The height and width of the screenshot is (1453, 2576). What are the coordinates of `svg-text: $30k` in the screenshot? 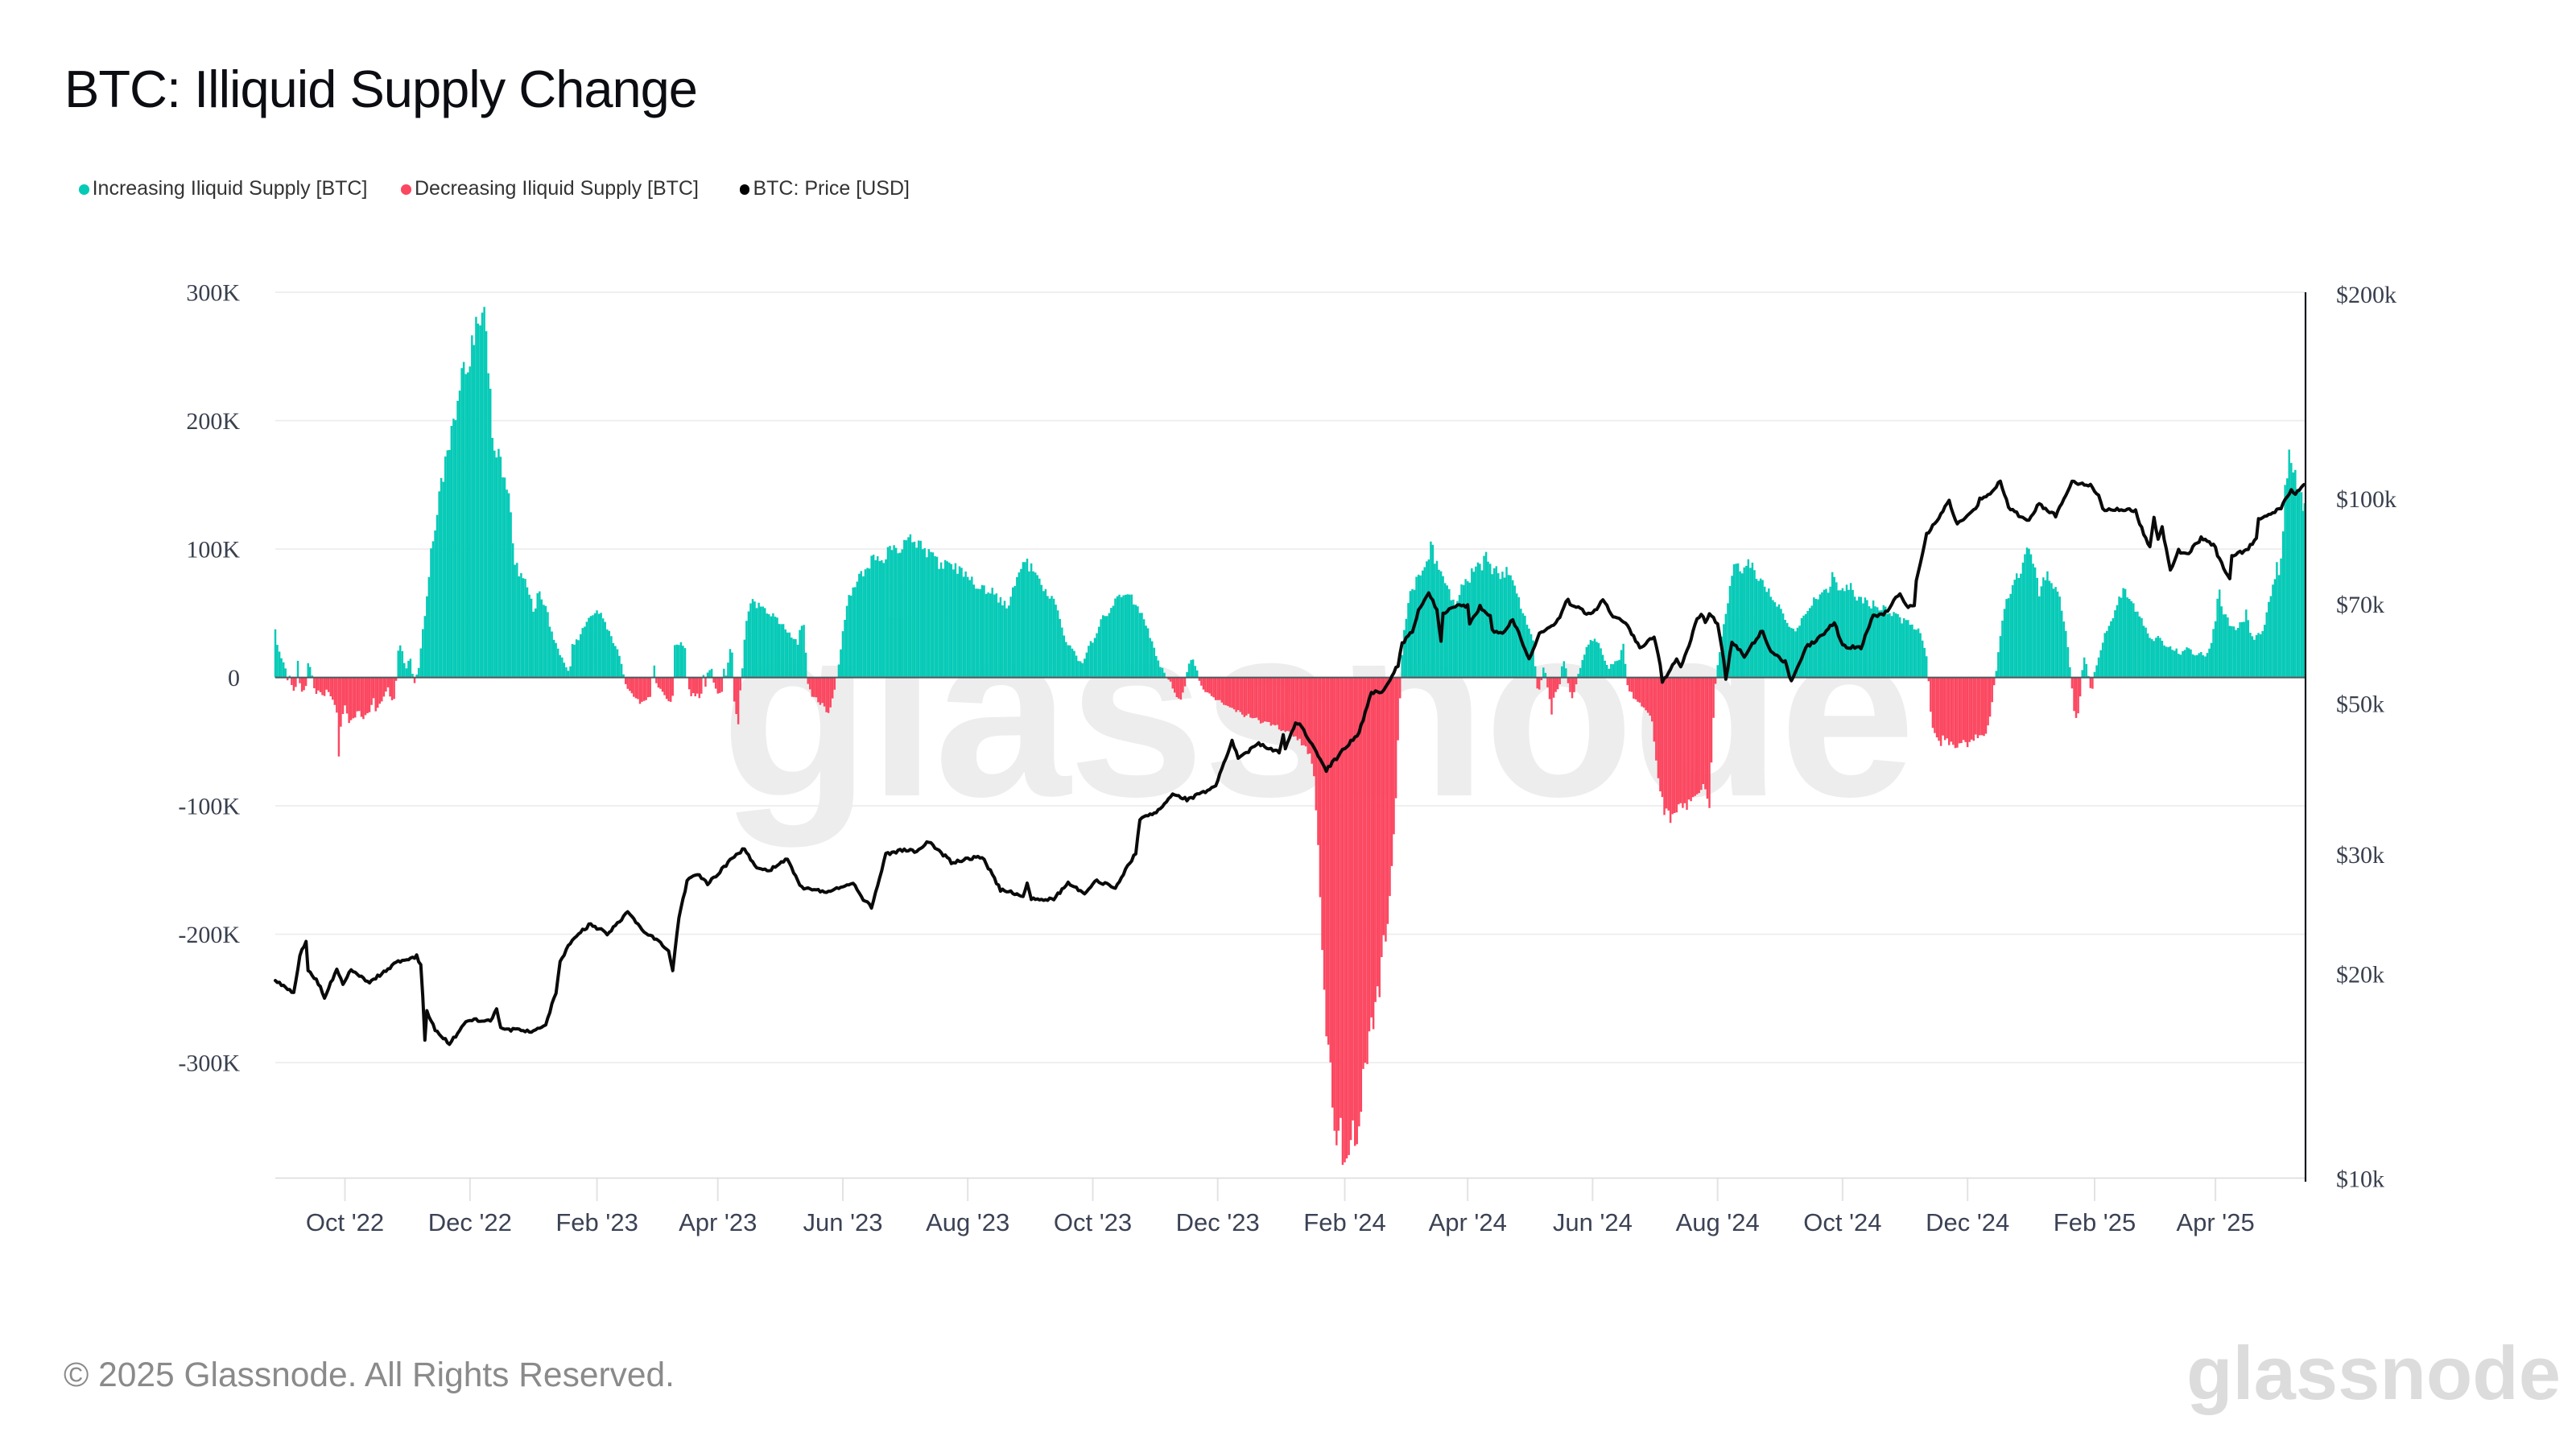 It's located at (2360, 856).